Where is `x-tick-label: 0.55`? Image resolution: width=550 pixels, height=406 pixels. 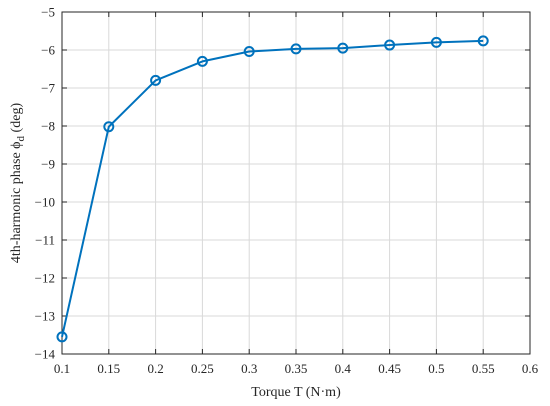 x-tick-label: 0.55 is located at coordinates (483, 368).